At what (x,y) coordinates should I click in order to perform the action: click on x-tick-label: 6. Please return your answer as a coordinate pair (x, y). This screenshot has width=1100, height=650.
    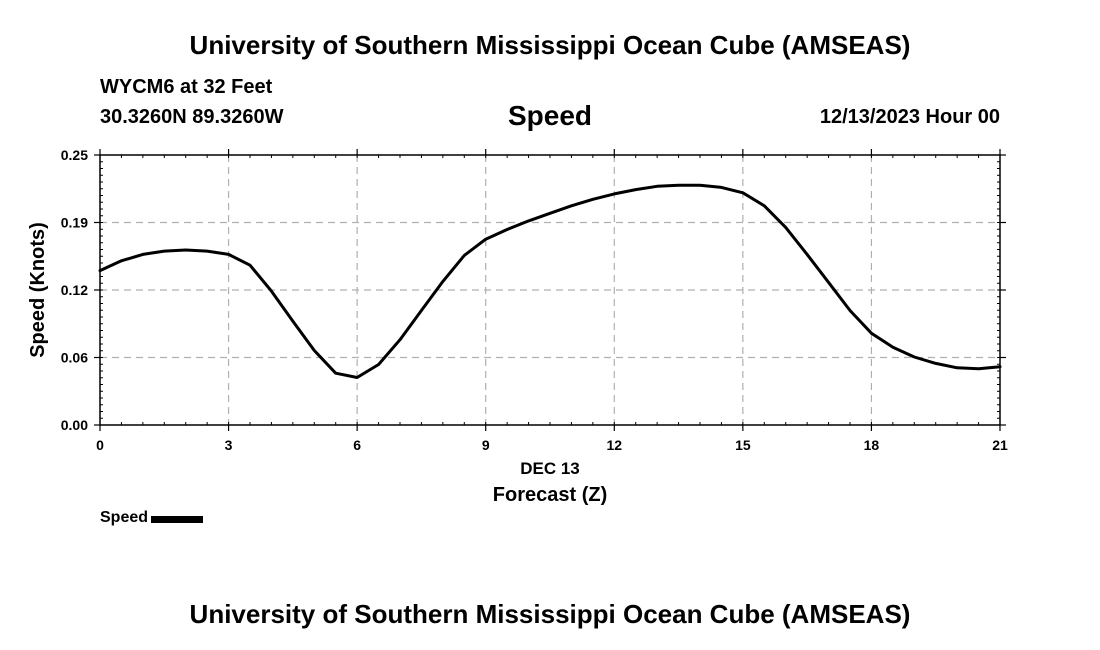
    Looking at the image, I should click on (357, 445).